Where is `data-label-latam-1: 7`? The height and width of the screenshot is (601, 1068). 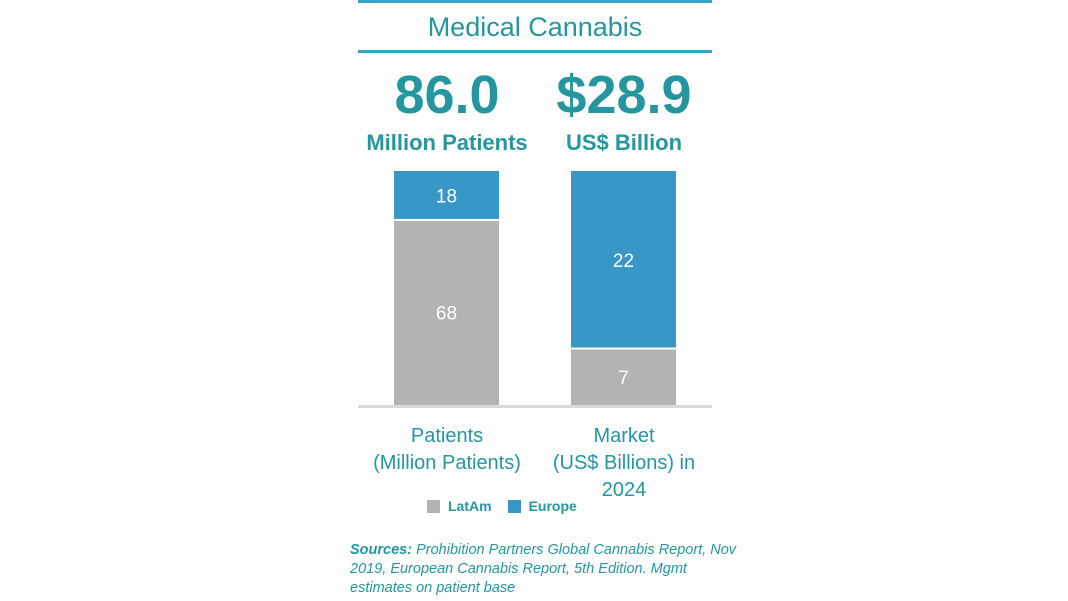 data-label-latam-1: 7 is located at coordinates (623, 378).